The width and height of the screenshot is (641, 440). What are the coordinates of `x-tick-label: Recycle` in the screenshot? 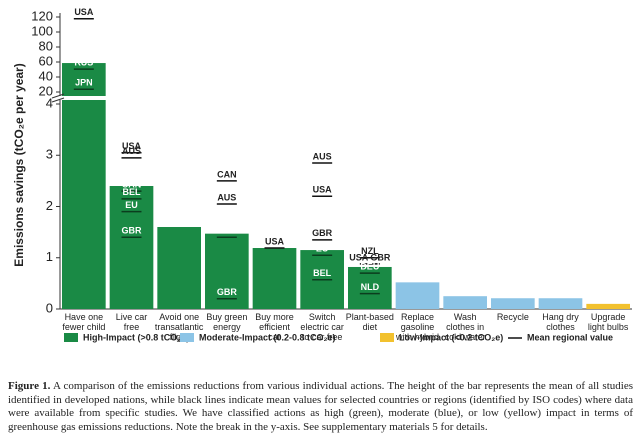 It's located at (513, 317).